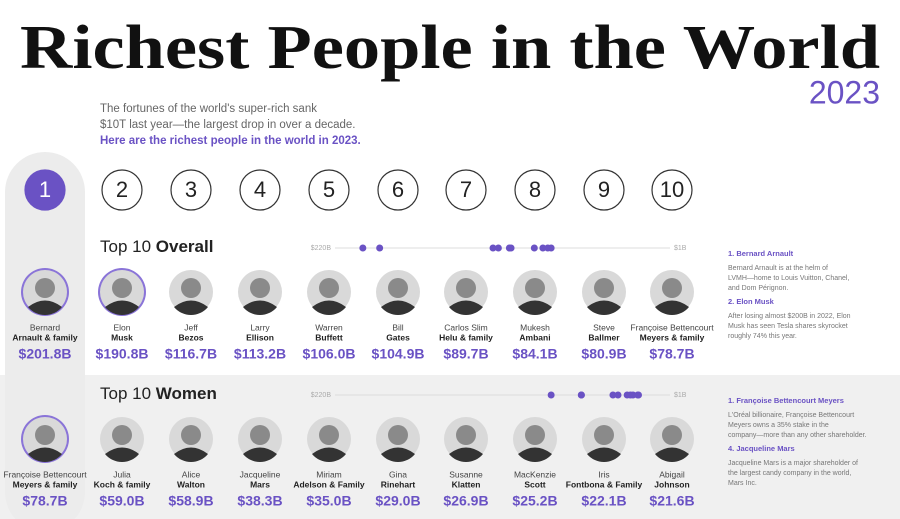 Image resolution: width=900 pixels, height=519 pixels. Describe the element at coordinates (44, 501) in the screenshot. I see `net-worth: $78.7B` at that location.